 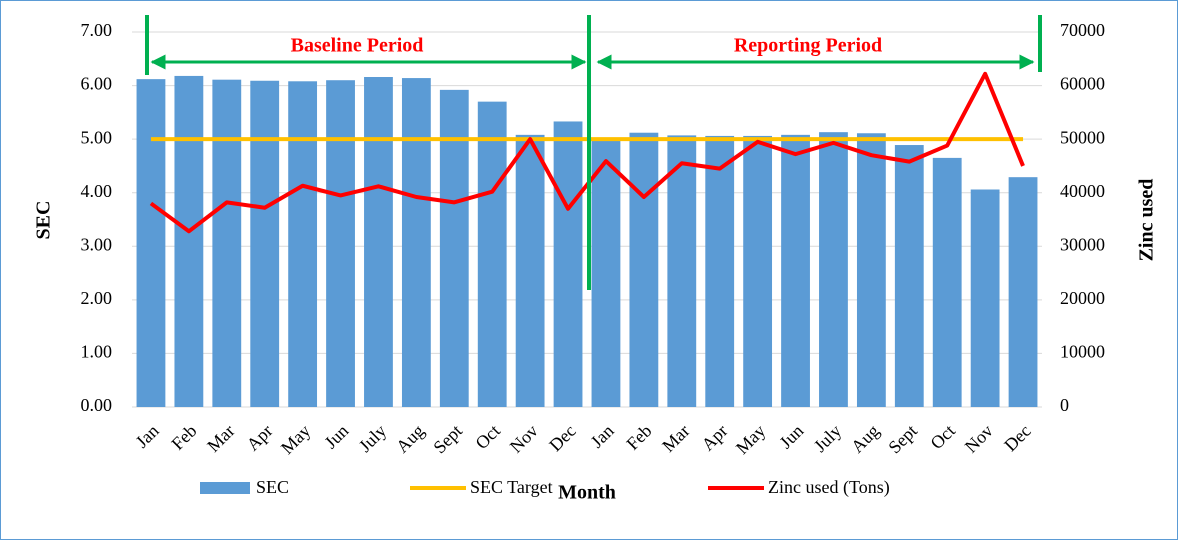 What do you see at coordinates (1082, 298) in the screenshot?
I see `y2-tick-label: 20000` at bounding box center [1082, 298].